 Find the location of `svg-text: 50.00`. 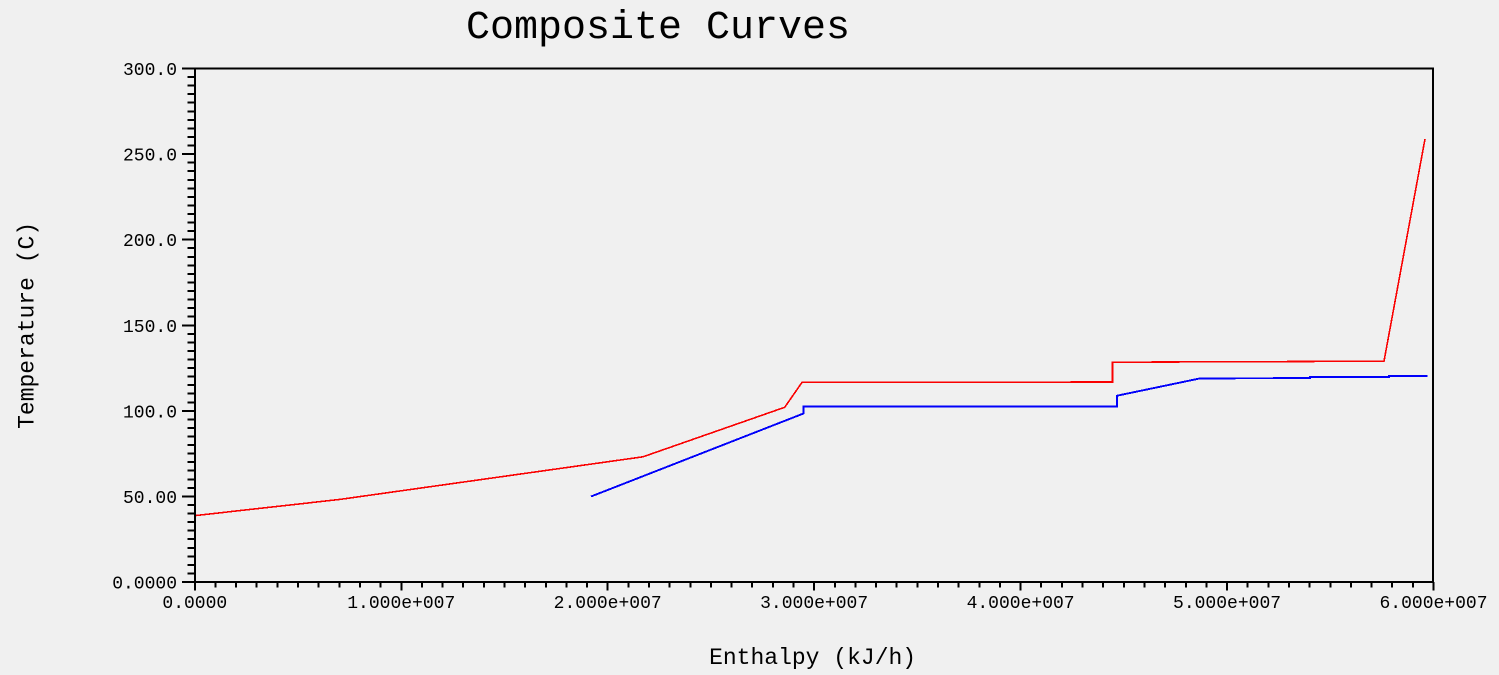

svg-text: 50.00 is located at coordinates (150, 499).